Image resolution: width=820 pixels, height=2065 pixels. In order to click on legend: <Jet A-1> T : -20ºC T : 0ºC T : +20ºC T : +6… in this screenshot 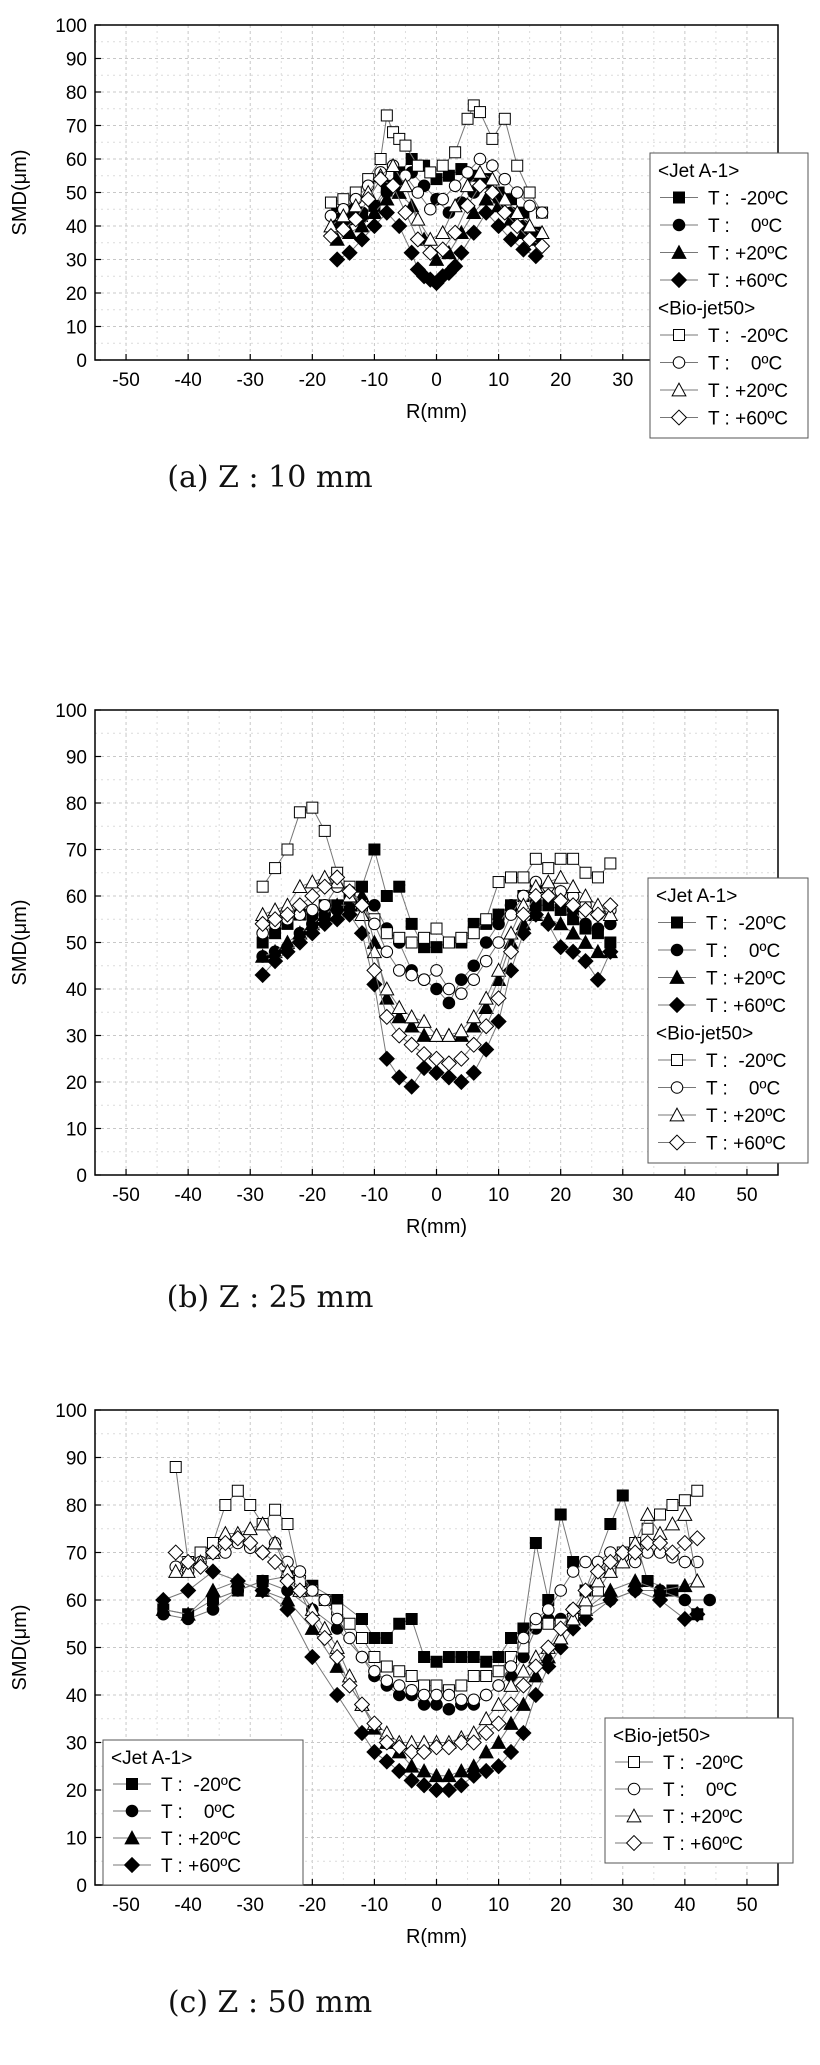, I will do `click(203, 1812)`.